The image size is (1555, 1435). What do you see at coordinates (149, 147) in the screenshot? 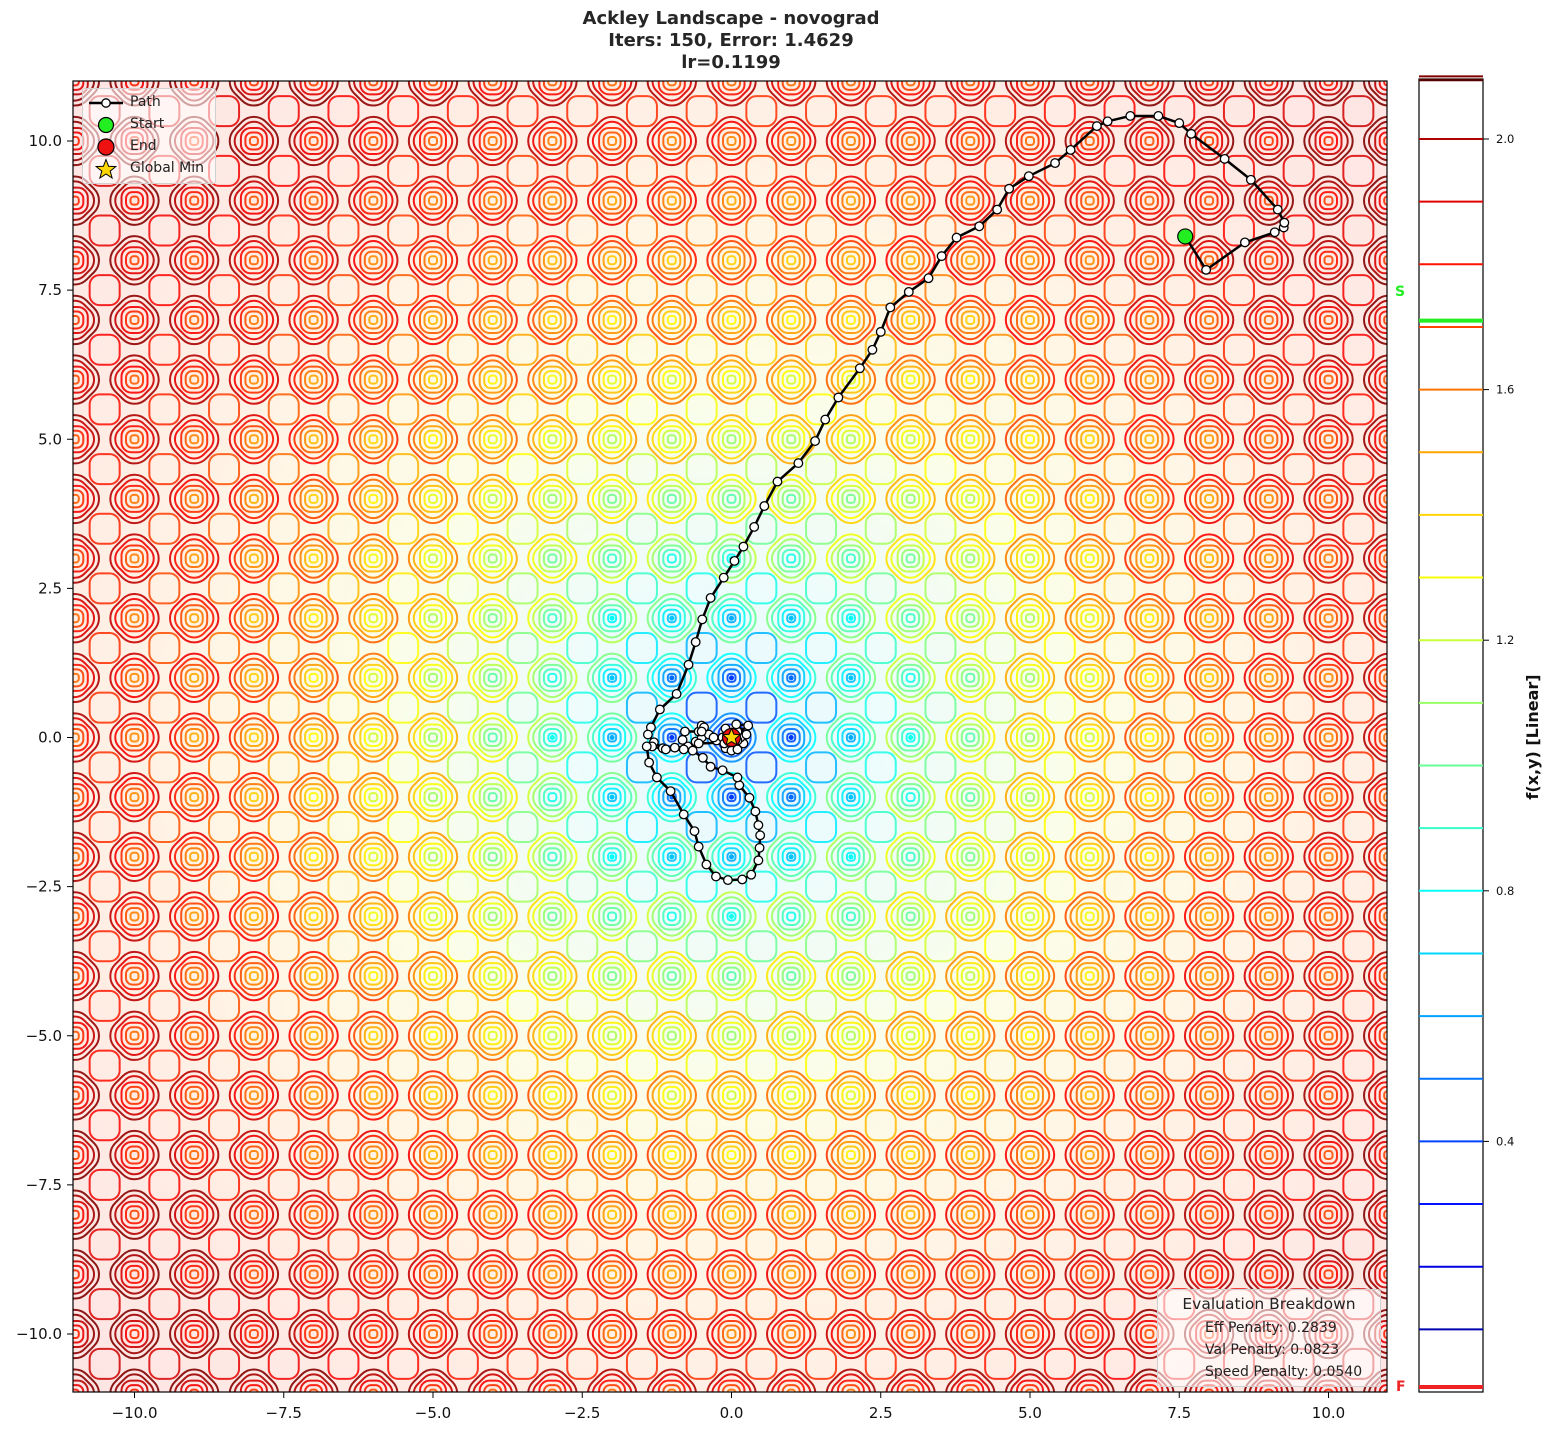
I see `legend-item-end: End` at bounding box center [149, 147].